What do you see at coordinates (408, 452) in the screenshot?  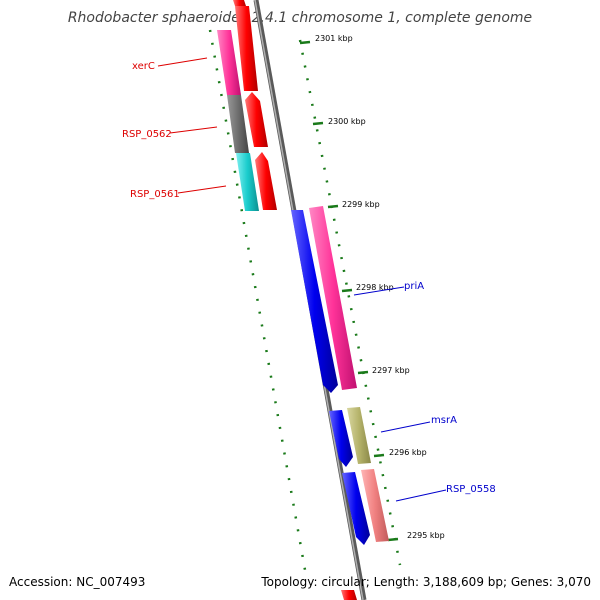 I see `kbp-label: 2296 kbp` at bounding box center [408, 452].